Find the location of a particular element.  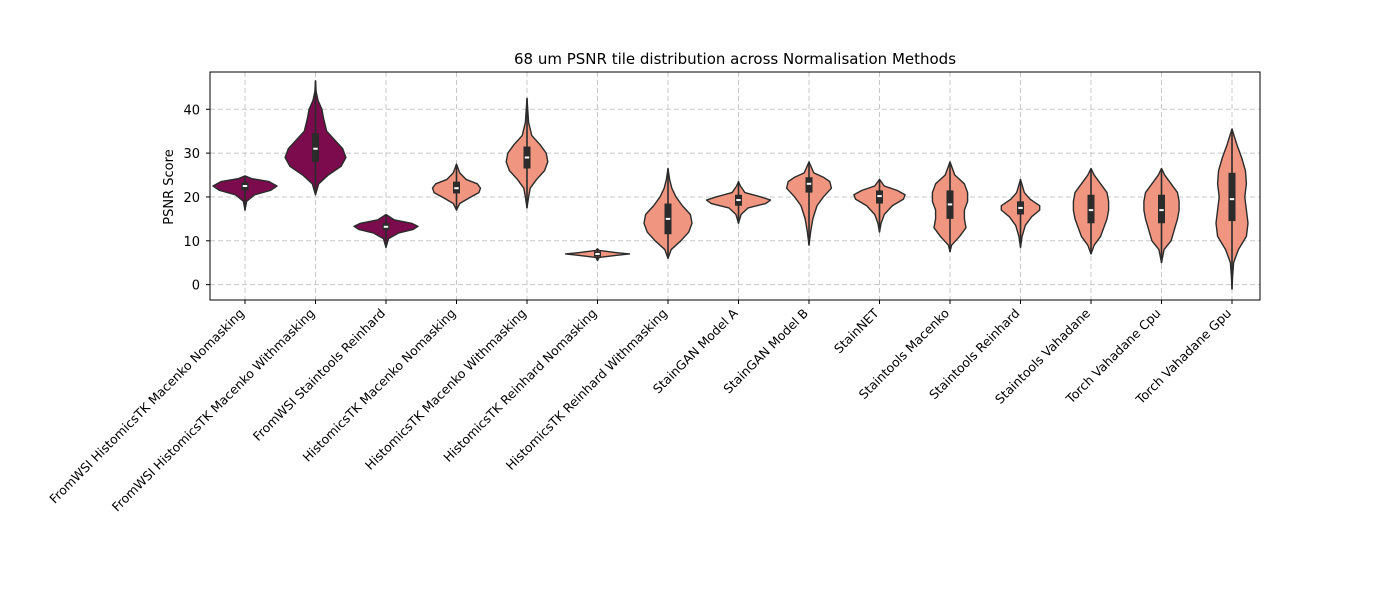

x-tick-label: StainNET is located at coordinates (856, 330).